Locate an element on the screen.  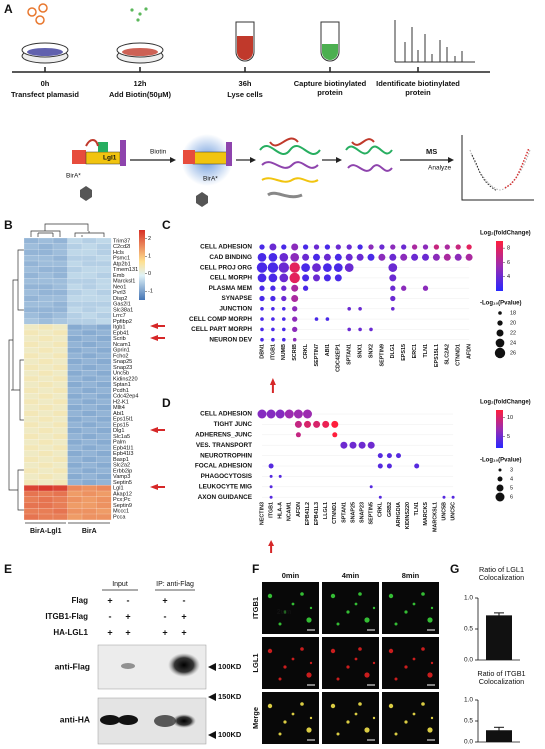
term-label: CELL ADHESION is located at coordinates (226, 414).